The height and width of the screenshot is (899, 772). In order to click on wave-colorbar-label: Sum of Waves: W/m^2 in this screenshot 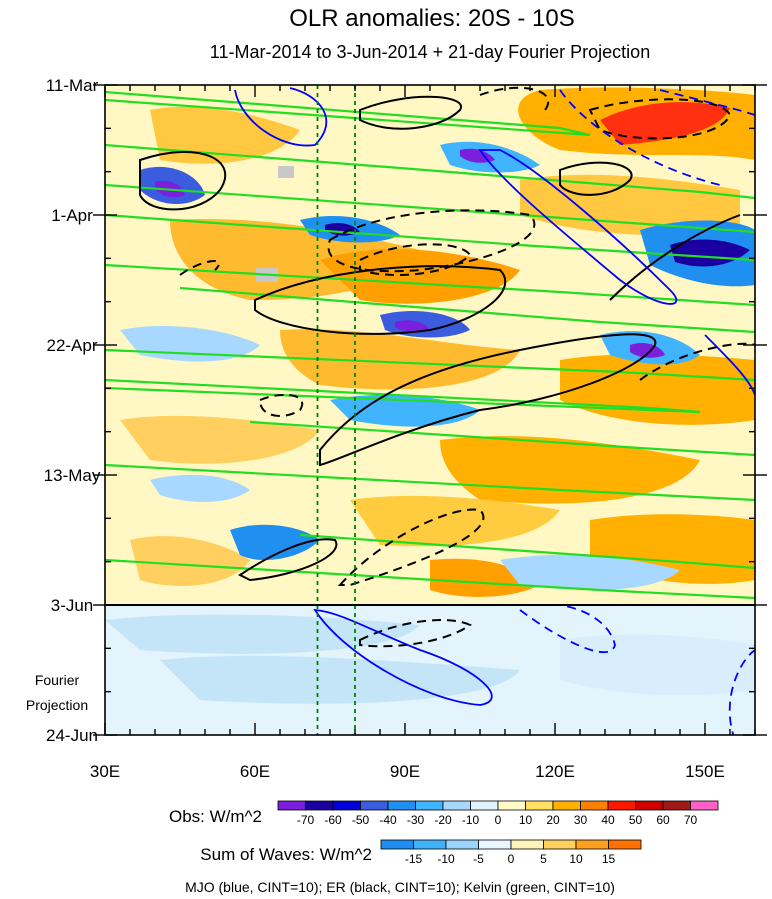, I will do `click(286, 854)`.